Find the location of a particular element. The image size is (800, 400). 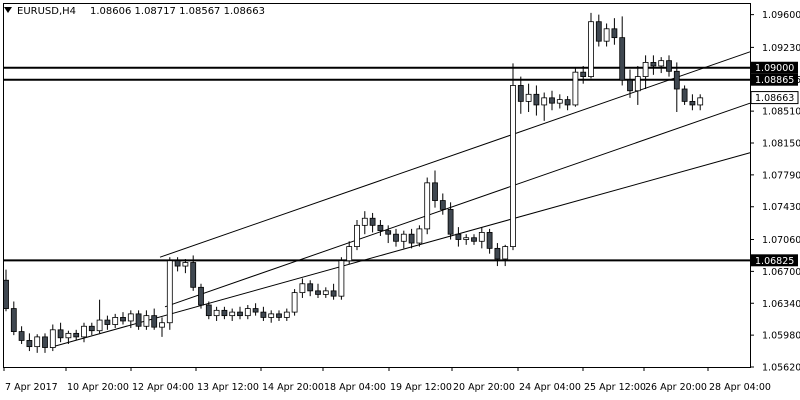

x-tick-label: 19 Apr 12:00 is located at coordinates (421, 387).